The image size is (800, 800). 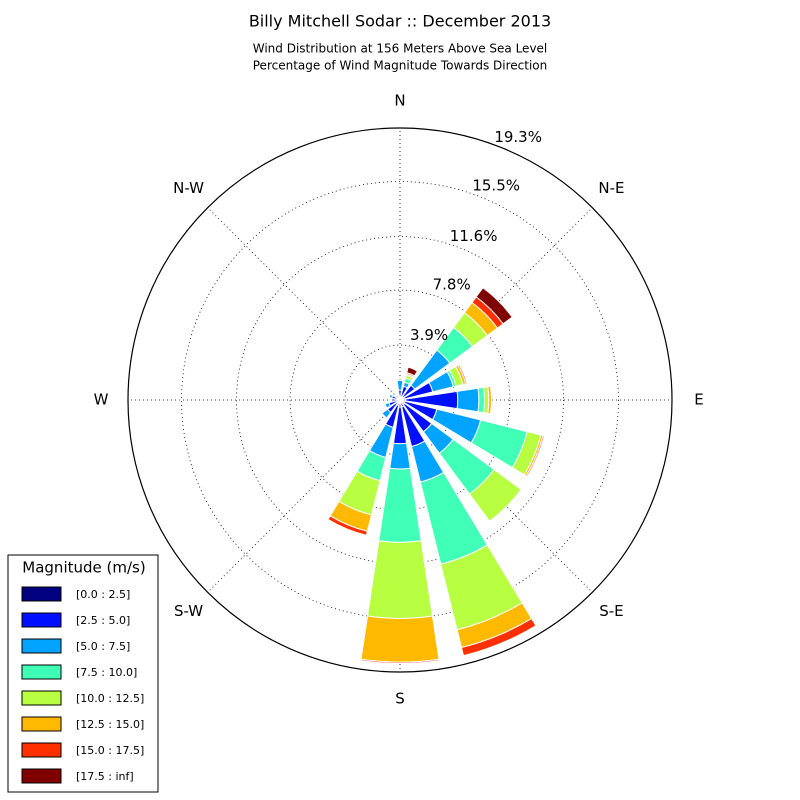 What do you see at coordinates (83, 568) in the screenshot?
I see `legend-title: Magnitude (m/s)` at bounding box center [83, 568].